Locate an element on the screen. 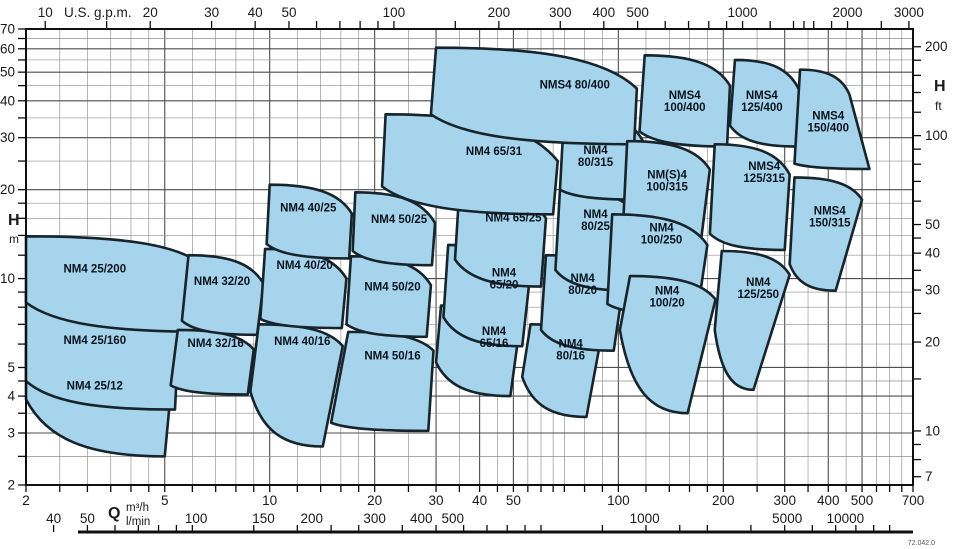  axis-tick-label: 3 is located at coordinates (11, 432).